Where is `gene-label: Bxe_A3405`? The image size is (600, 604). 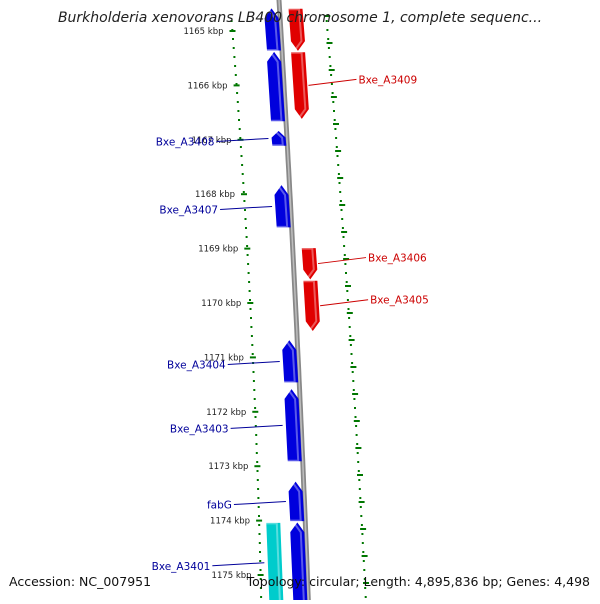
gene-label: Bxe_A3405 is located at coordinates (399, 301).